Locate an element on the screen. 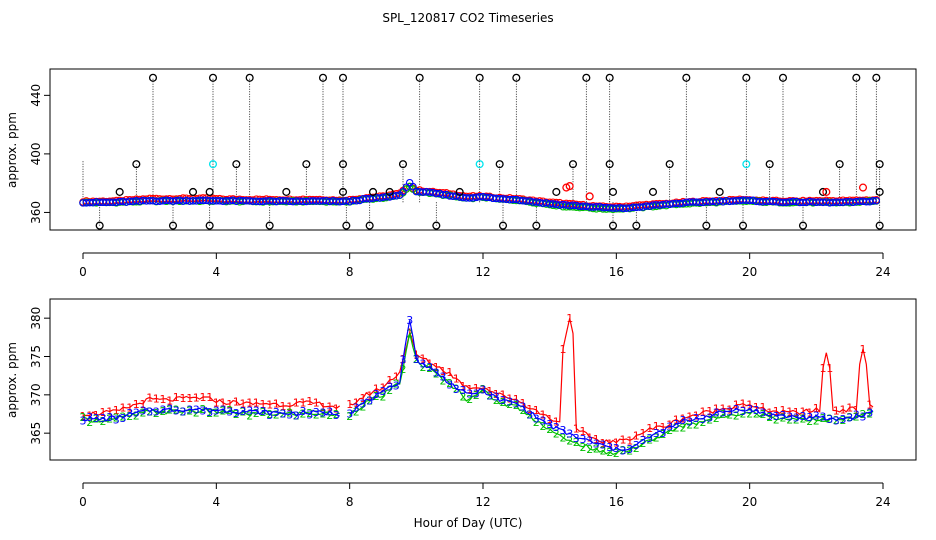 This screenshot has height=540, width=936. bottom-x-tick-label: 8 is located at coordinates (350, 502).